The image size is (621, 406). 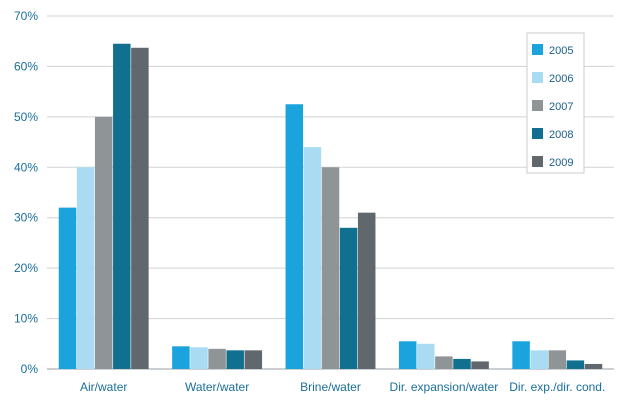 What do you see at coordinates (537, 77) in the screenshot?
I see `legend-swatch-2006` at bounding box center [537, 77].